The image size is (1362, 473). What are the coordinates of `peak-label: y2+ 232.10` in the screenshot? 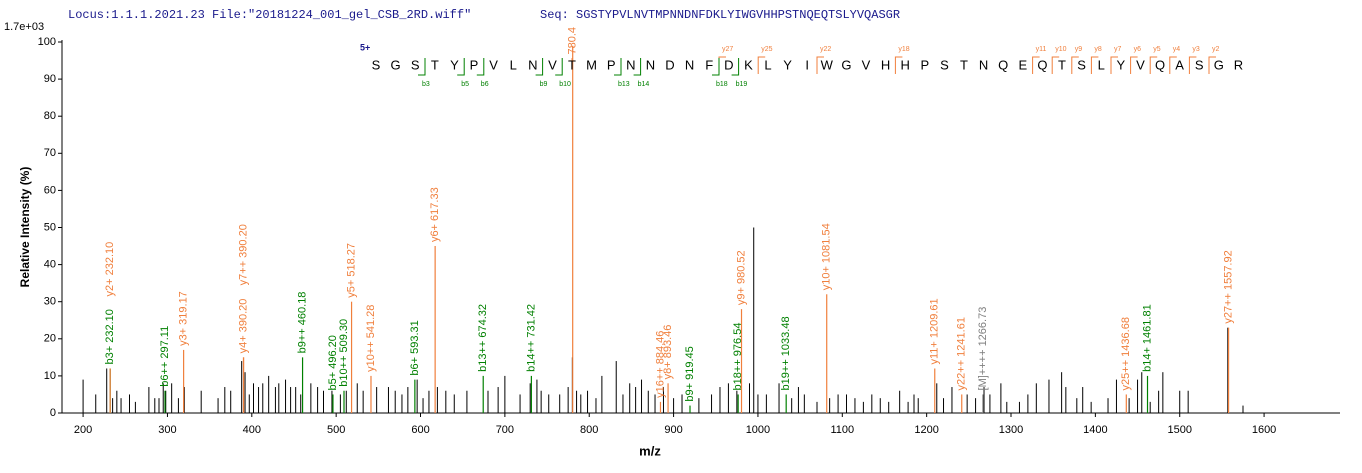 It's located at (110, 269).